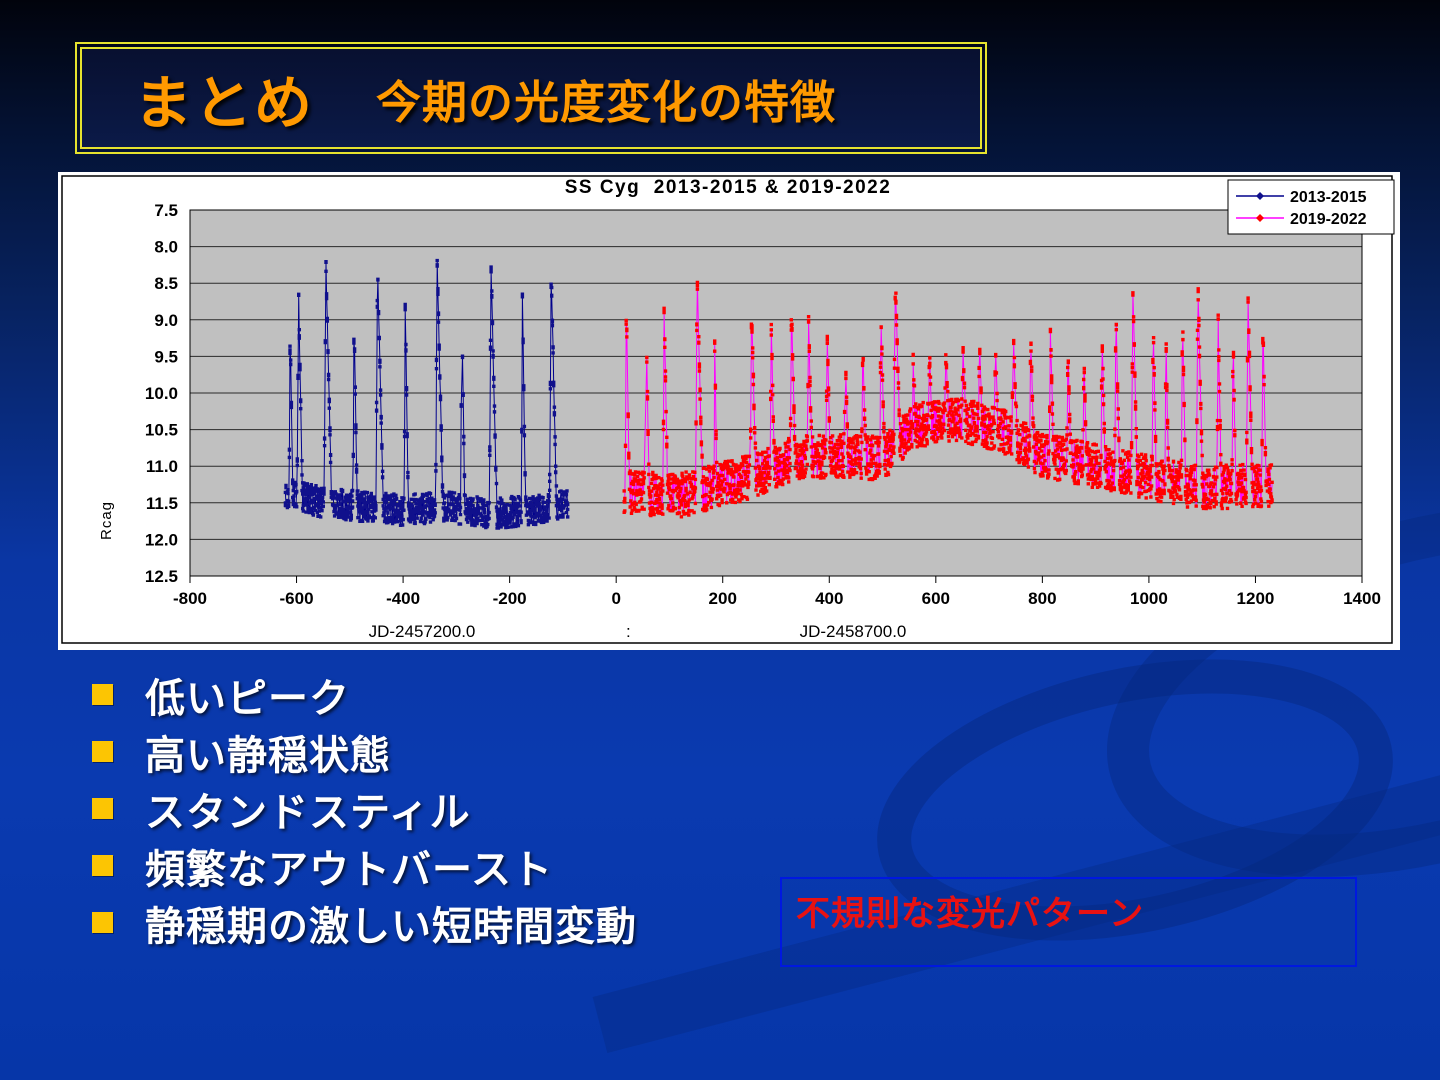 The width and height of the screenshot is (1440, 1080). I want to click on svg-text: 8.5, so click(166, 283).